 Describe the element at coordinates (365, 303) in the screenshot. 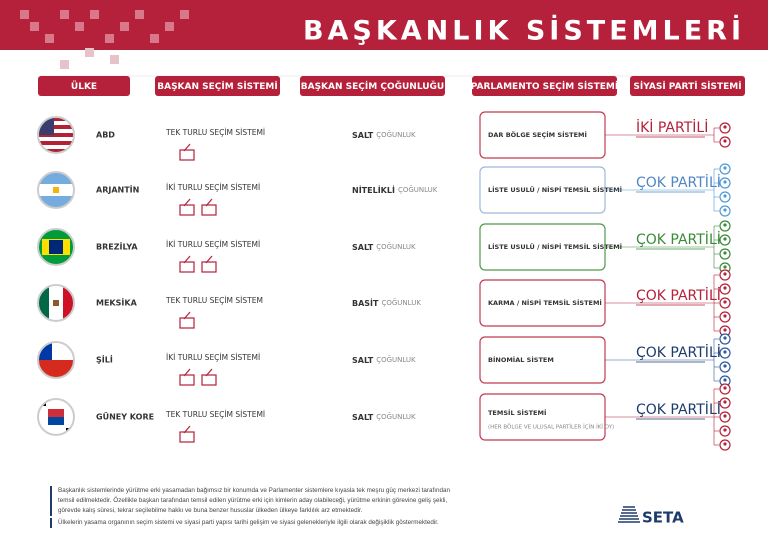

I see `majority-type: BASİT` at that location.